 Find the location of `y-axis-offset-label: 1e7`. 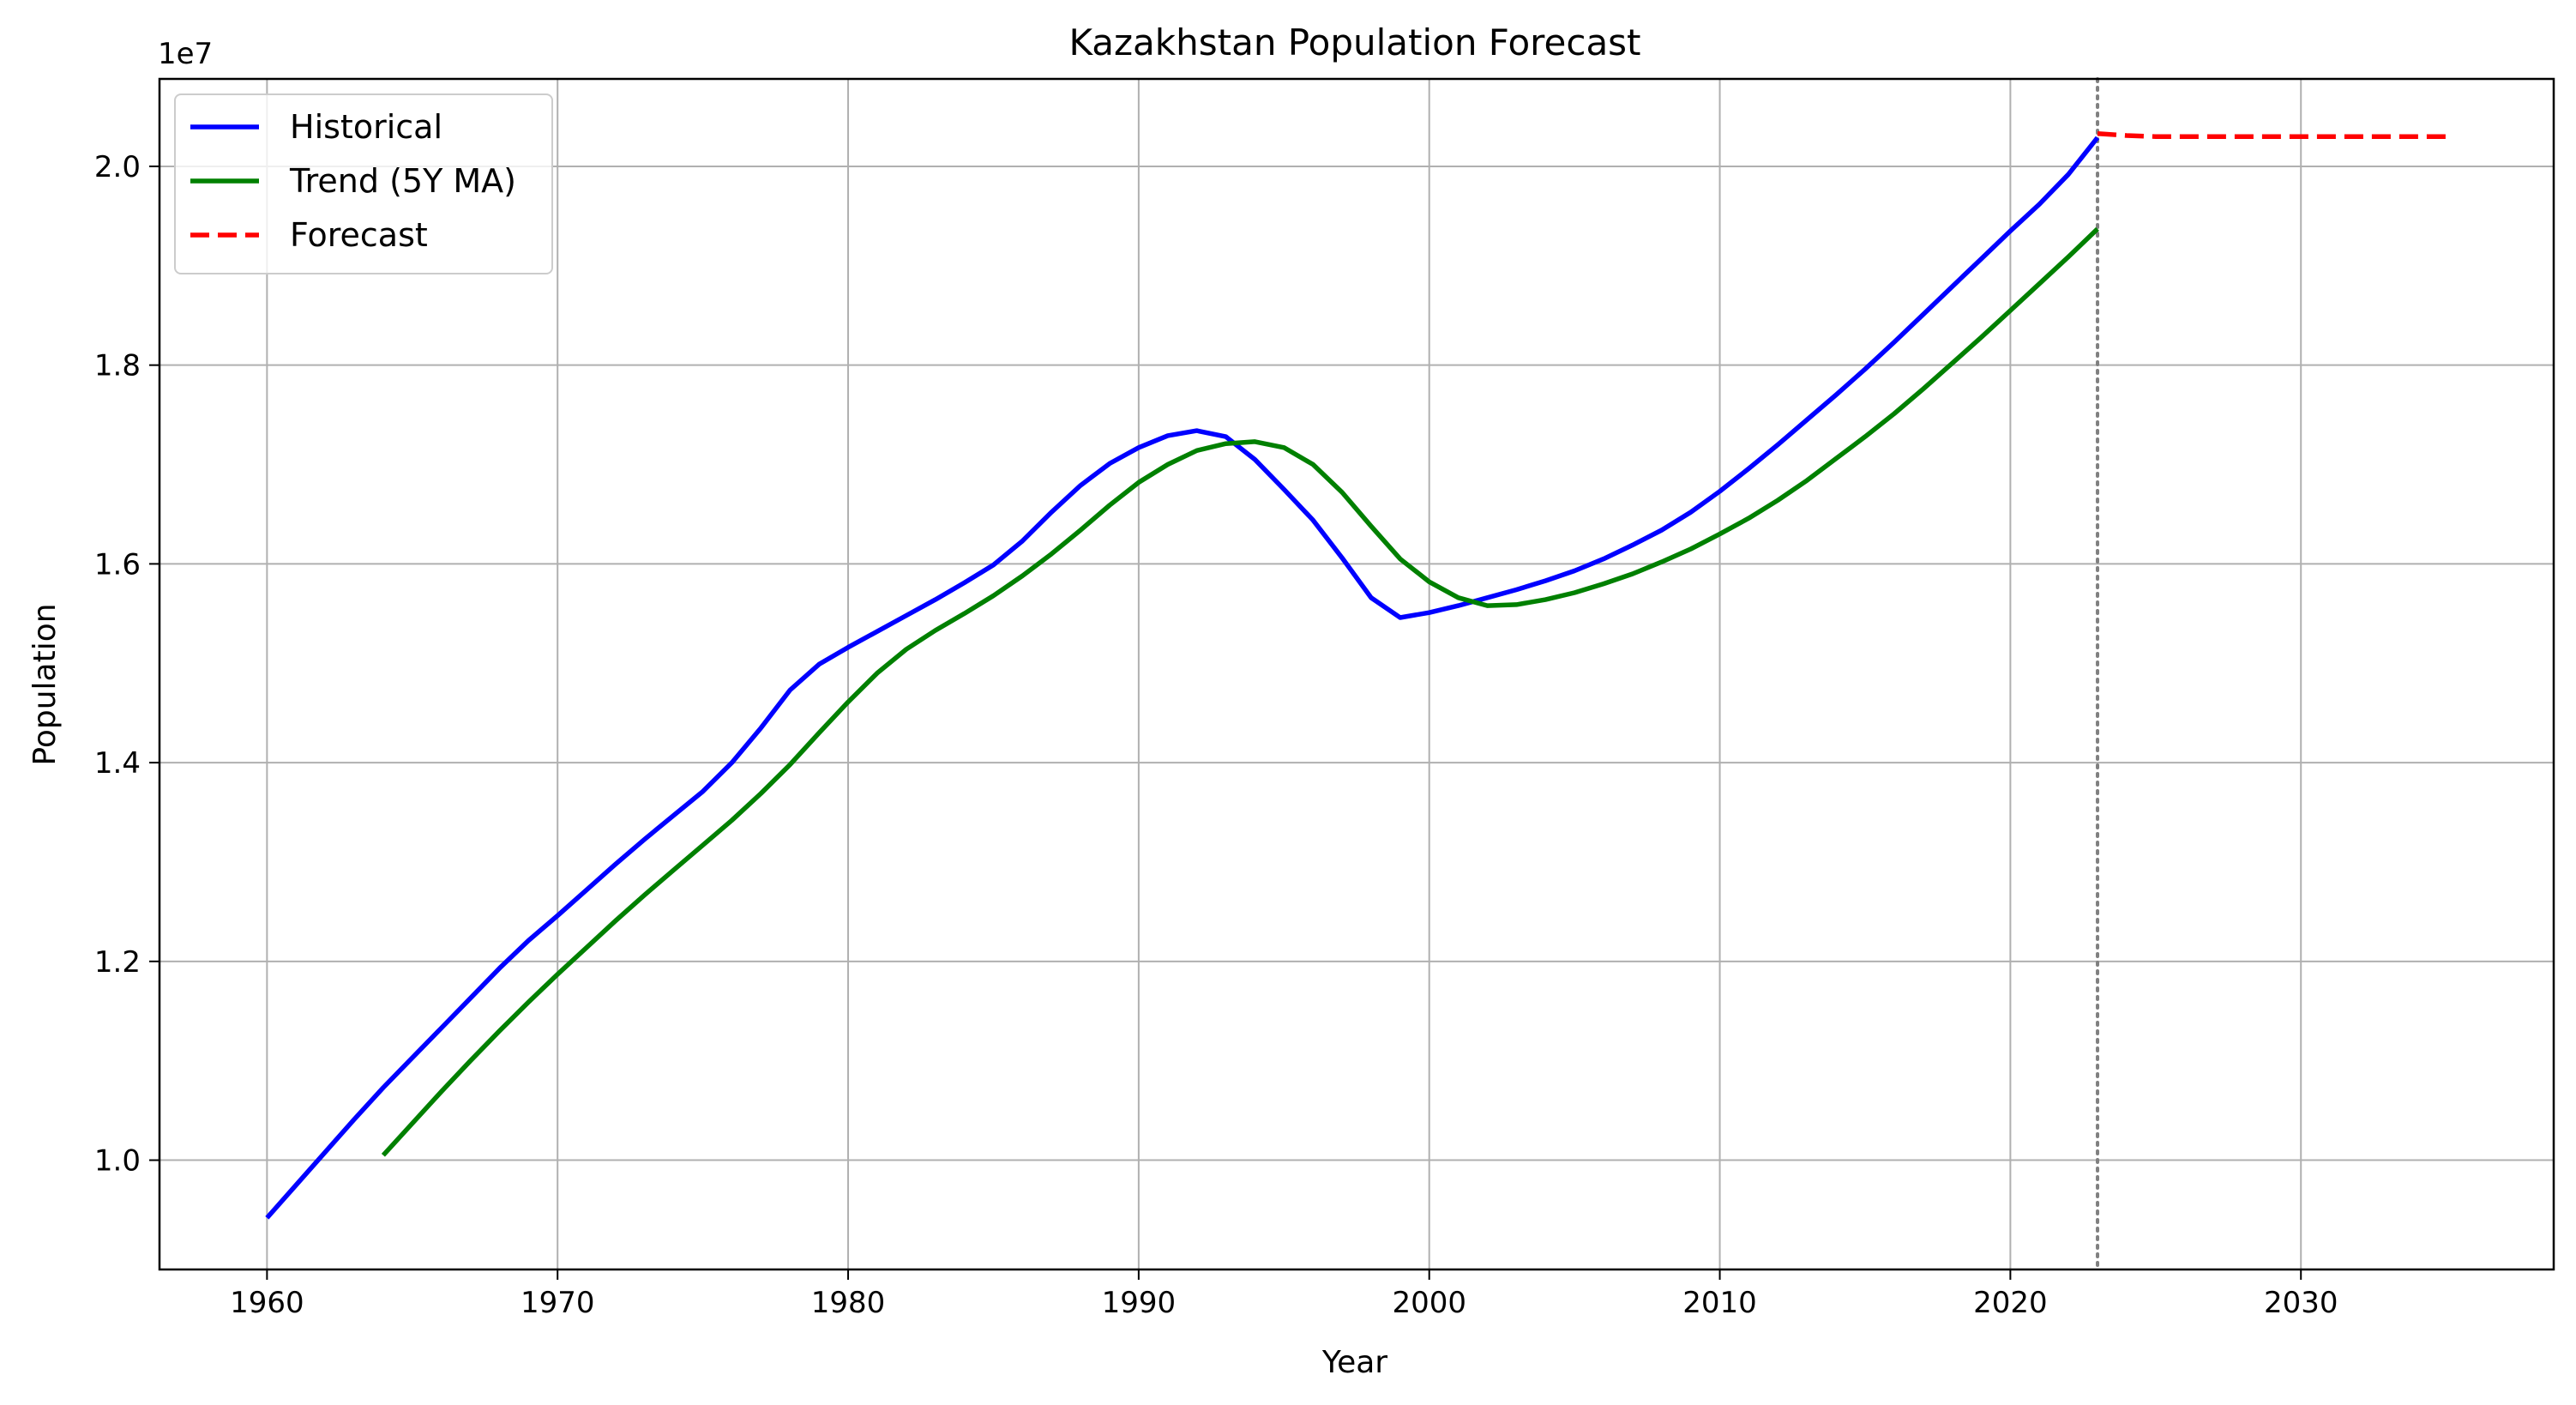

y-axis-offset-label: 1e7 is located at coordinates (185, 54).